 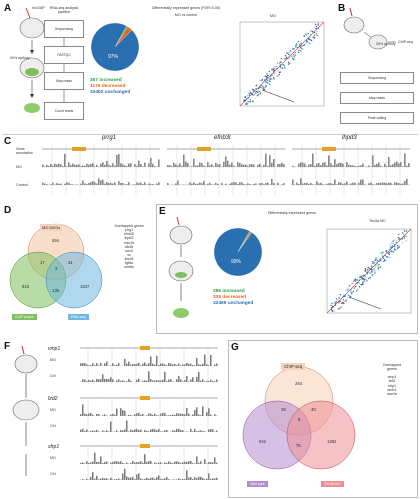 What do you see at coordinates (64, 70) in the screenshot?
I see `pipeline-arrows` at bounding box center [64, 70].